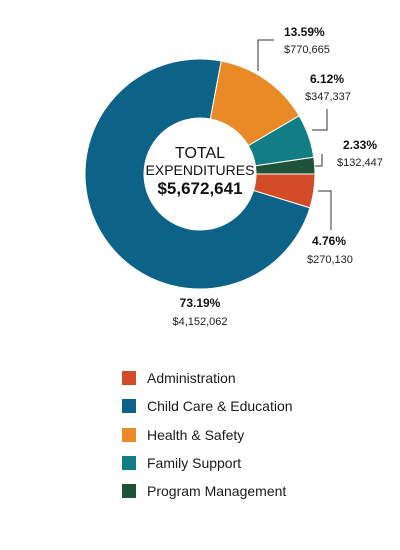  I want to click on legend-item: Family Support, so click(207, 463).